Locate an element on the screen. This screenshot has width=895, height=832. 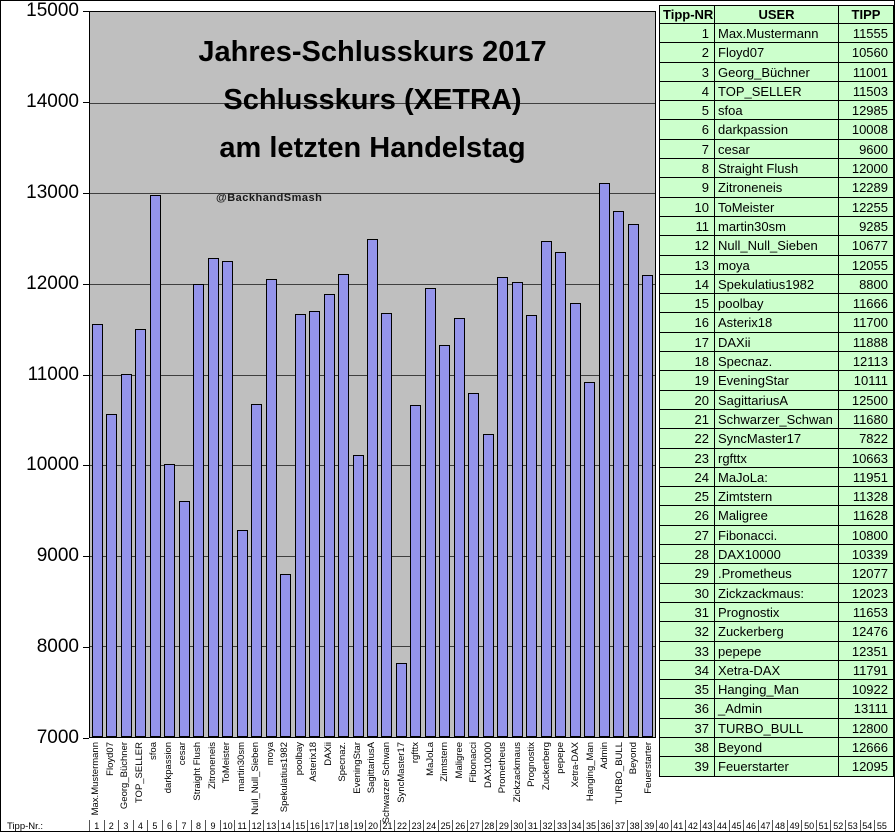
tipp-number-cell: 36 is located at coordinates (605, 825).